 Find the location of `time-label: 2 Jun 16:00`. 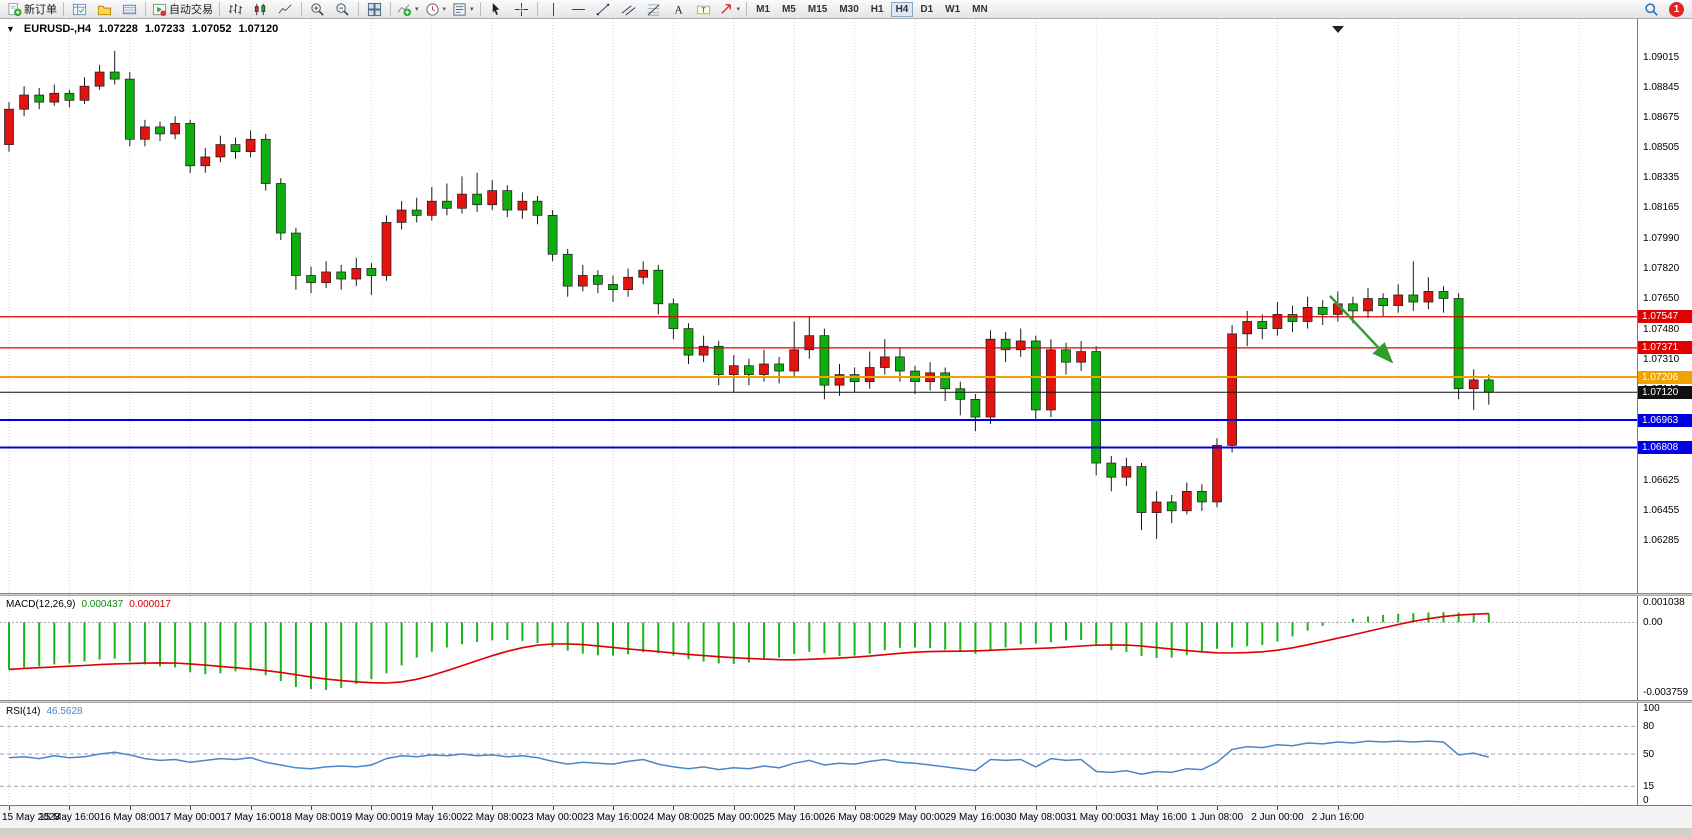

time-label: 2 Jun 16:00 is located at coordinates (1337, 817).